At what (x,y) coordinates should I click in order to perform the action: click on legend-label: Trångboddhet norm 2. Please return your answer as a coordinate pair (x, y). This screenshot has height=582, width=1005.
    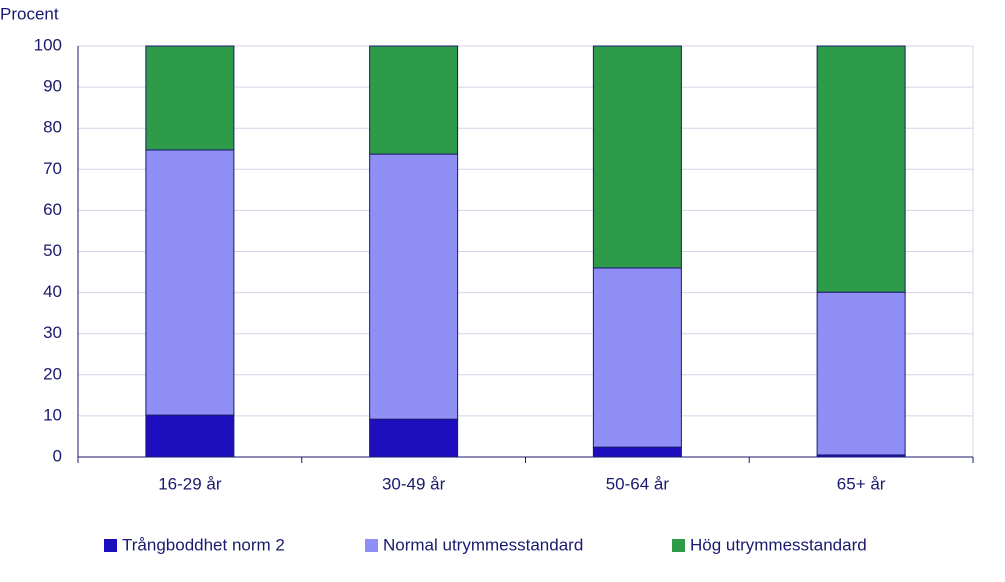
    Looking at the image, I should click on (203, 544).